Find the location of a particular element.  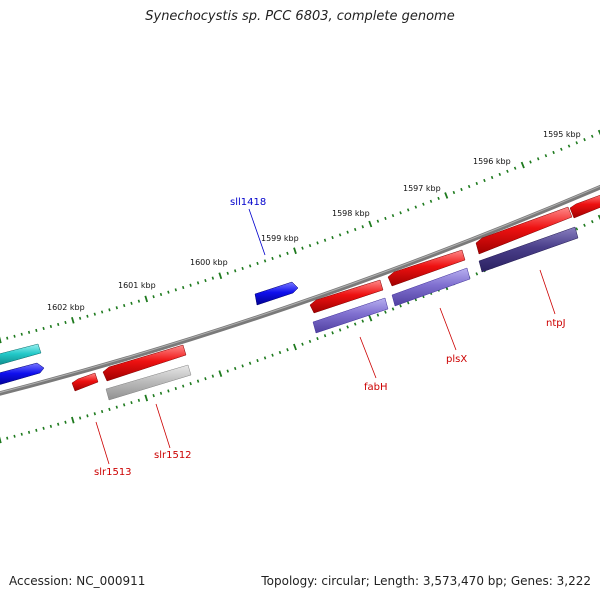

scale-label-1600: 1600 kbp is located at coordinates (209, 262).